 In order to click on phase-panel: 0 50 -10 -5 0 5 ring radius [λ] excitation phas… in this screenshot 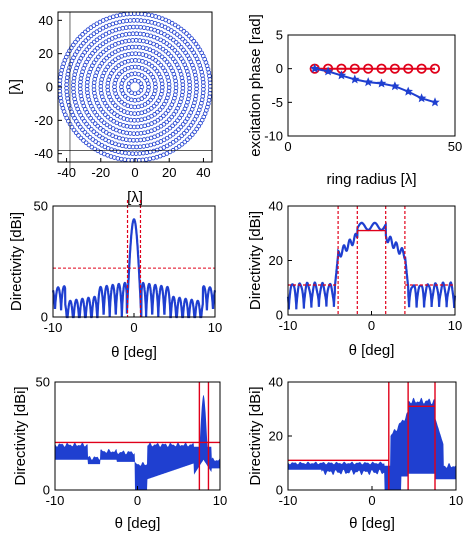, I will do `click(354, 101)`.